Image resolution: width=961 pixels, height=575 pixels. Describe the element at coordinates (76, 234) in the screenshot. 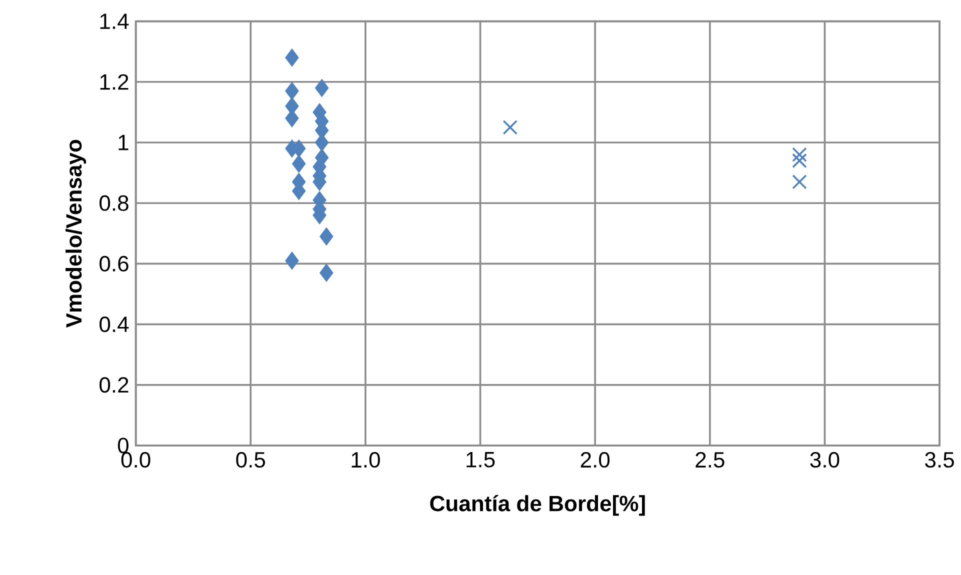

I see `y-axis-title: Vmodelo/Vensayo` at that location.